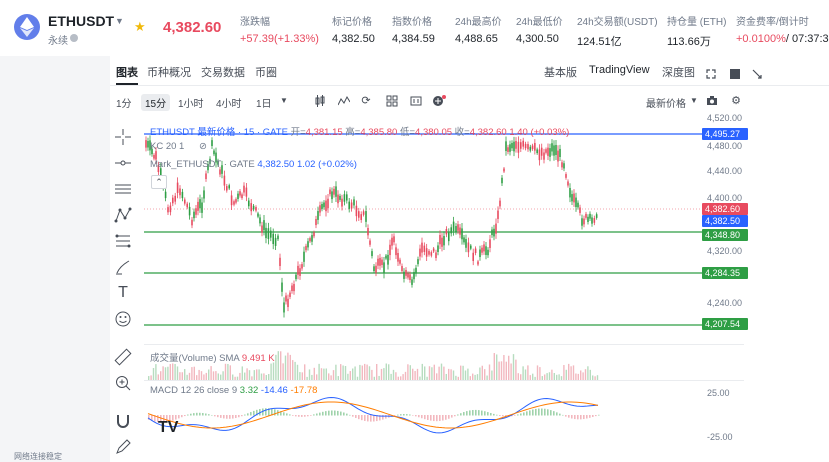 The height and width of the screenshot is (462, 829). Describe the element at coordinates (678, 73) in the screenshot. I see `view-depth: 深度图` at that location.